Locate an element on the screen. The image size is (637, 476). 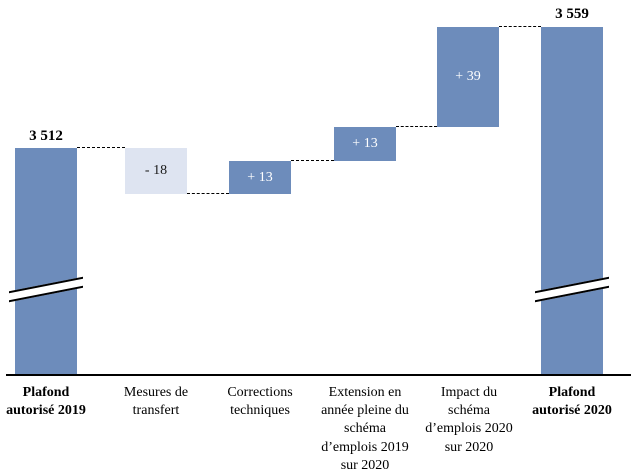
total-value-label-2020: 3 559 is located at coordinates (572, 14).